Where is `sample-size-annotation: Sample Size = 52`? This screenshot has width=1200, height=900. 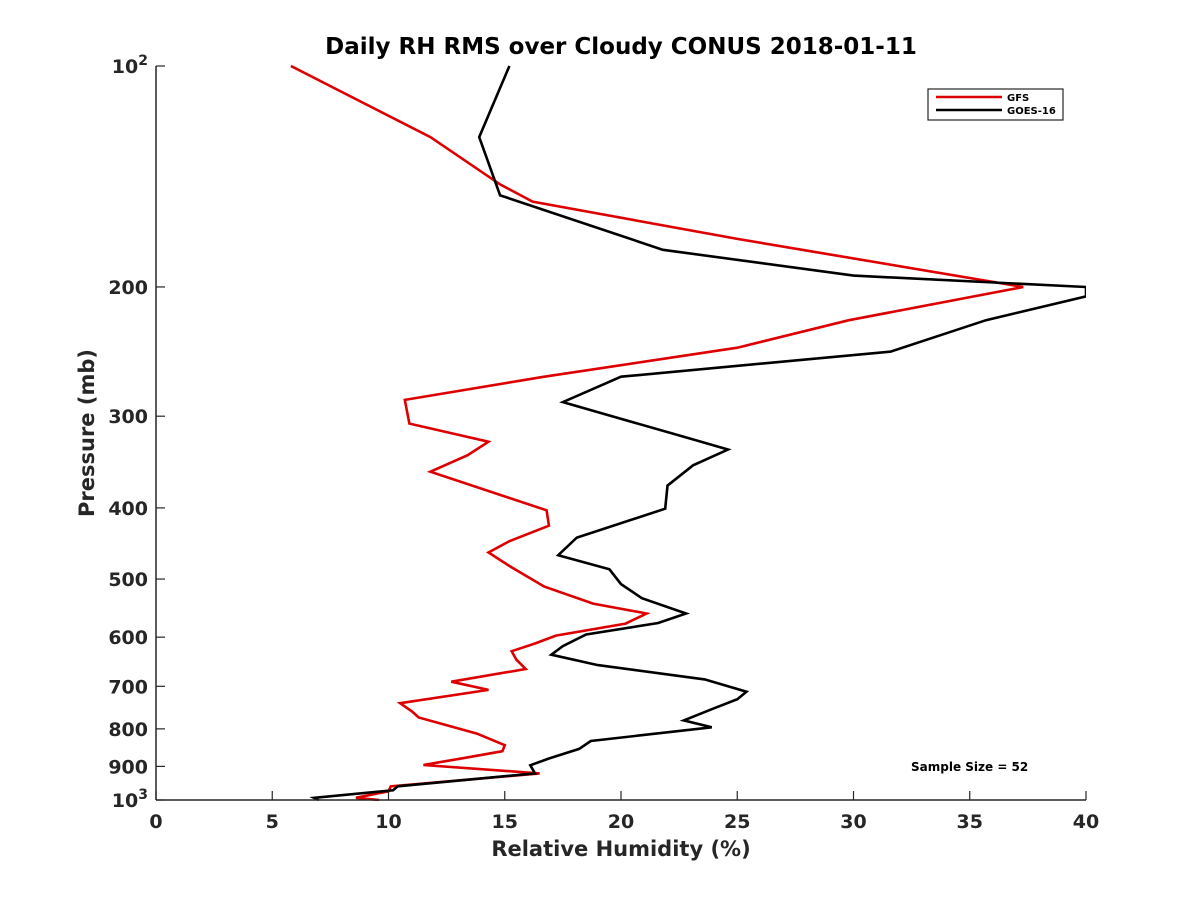
sample-size-annotation: Sample Size = 52 is located at coordinates (969, 767).